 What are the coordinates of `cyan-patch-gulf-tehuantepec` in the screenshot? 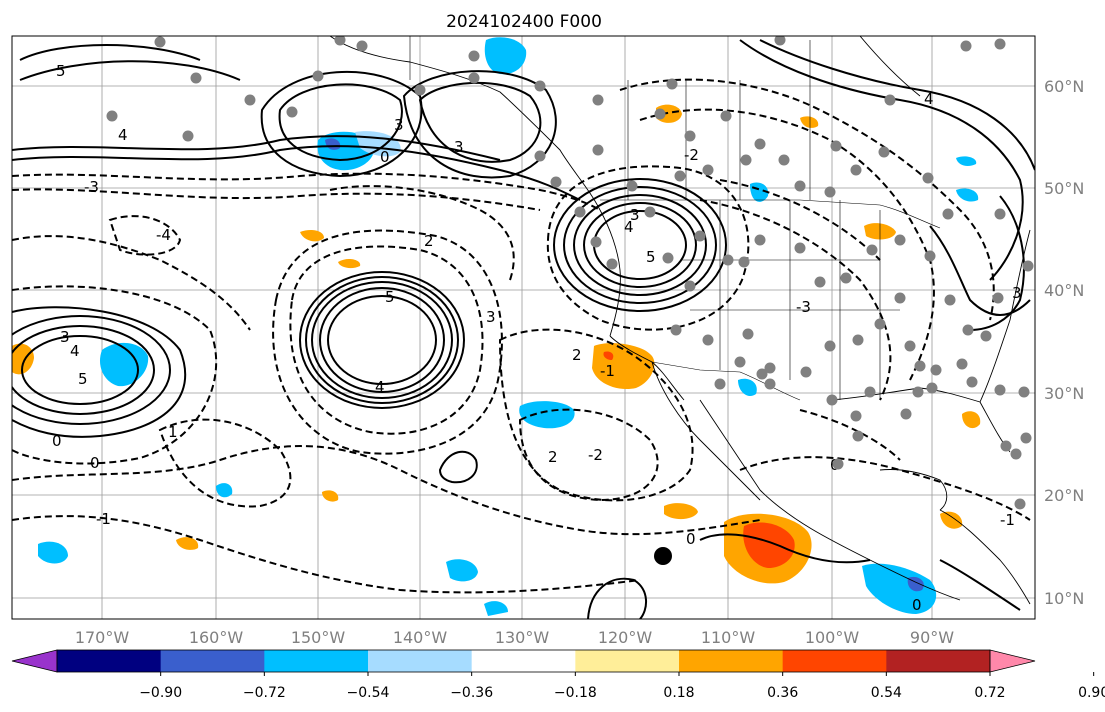 It's located at (899, 588).